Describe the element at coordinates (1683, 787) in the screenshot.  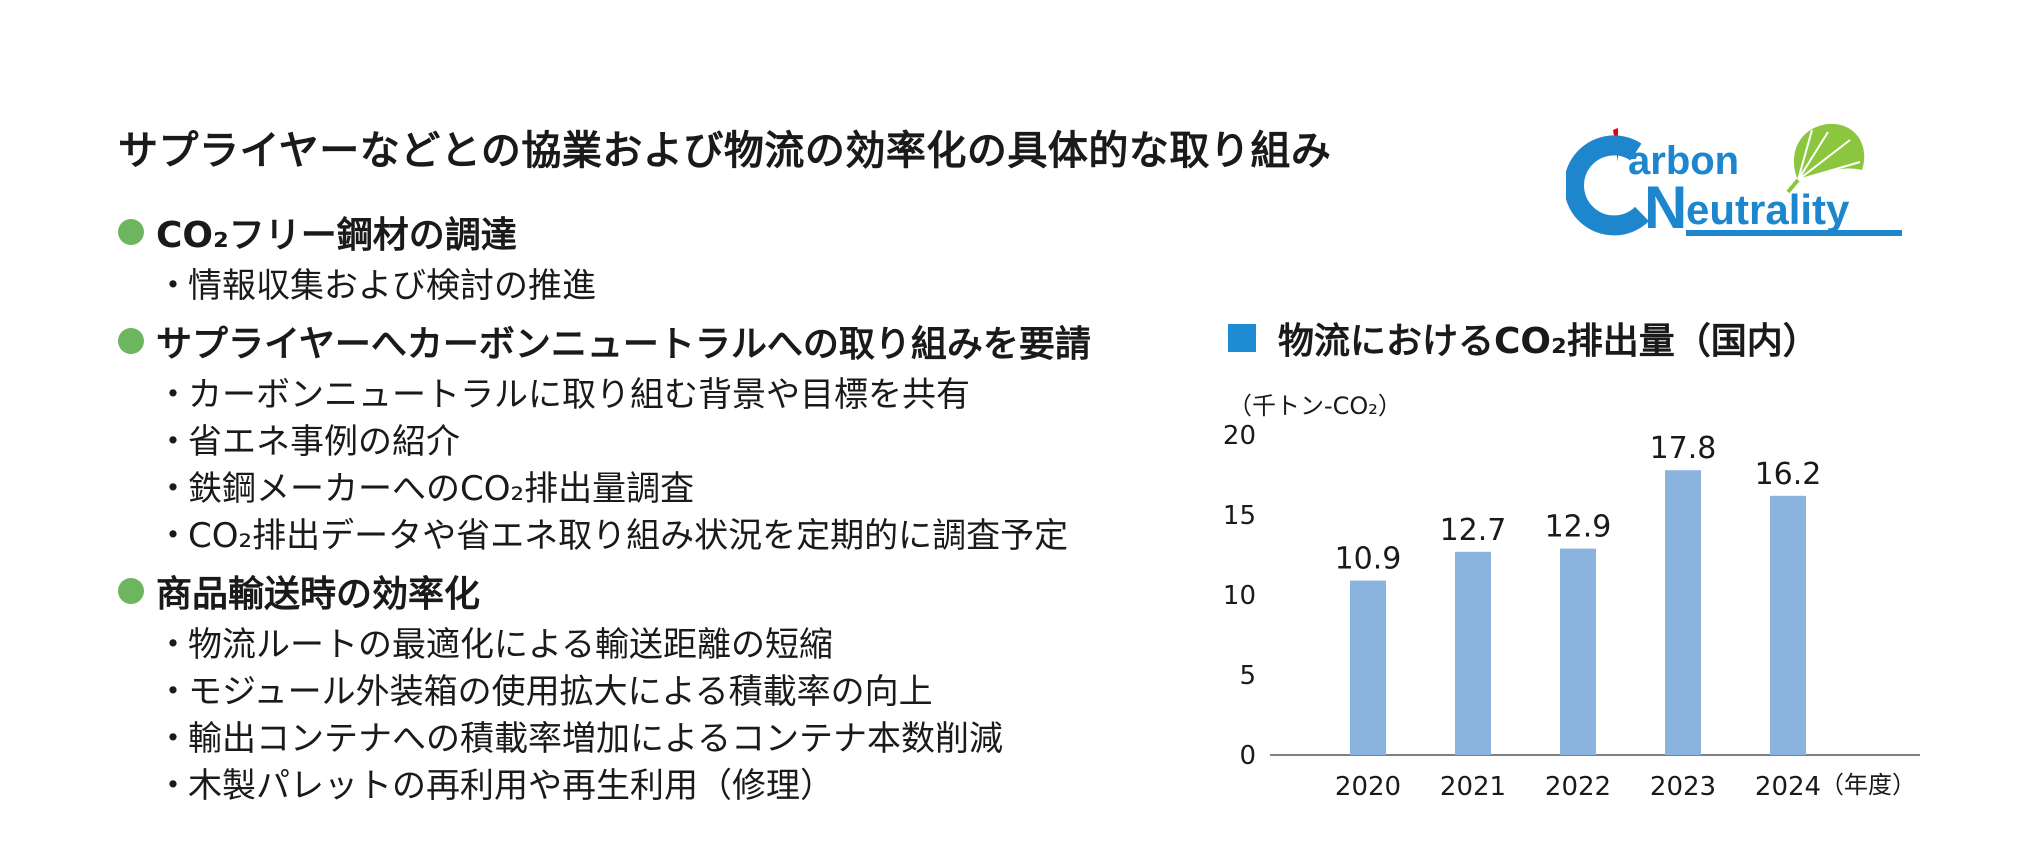
I see `x-tick-label: 2023` at that location.